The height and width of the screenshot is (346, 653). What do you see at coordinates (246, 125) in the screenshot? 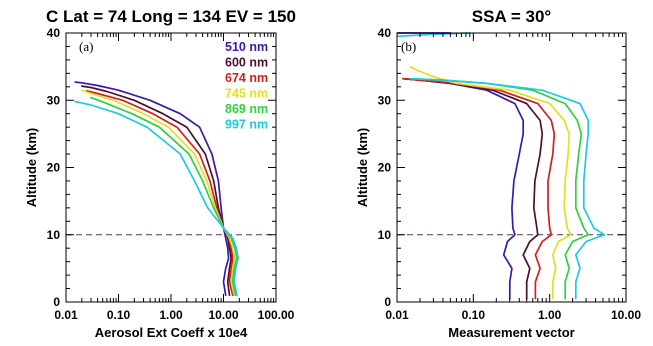
I see `legend-entry: 997 nm` at bounding box center [246, 125].